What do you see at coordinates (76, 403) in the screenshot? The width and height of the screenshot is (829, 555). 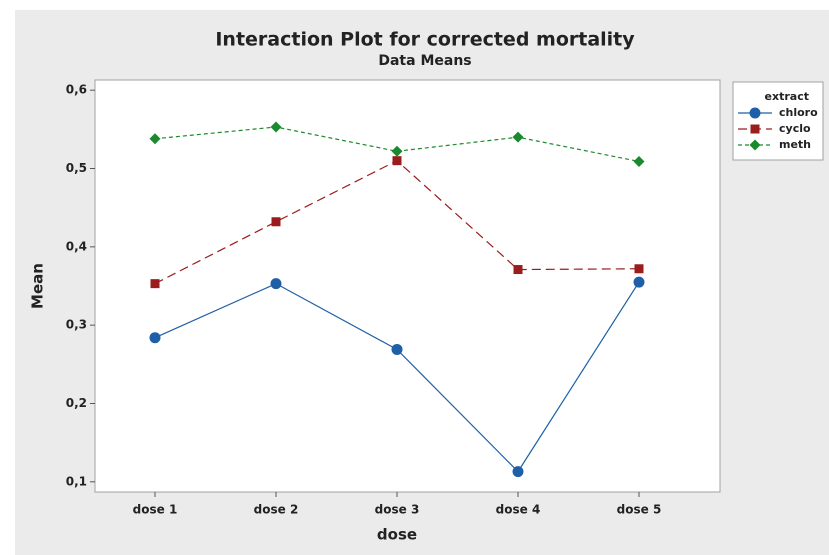 I see `y-tick-label: 0,2` at bounding box center [76, 403].